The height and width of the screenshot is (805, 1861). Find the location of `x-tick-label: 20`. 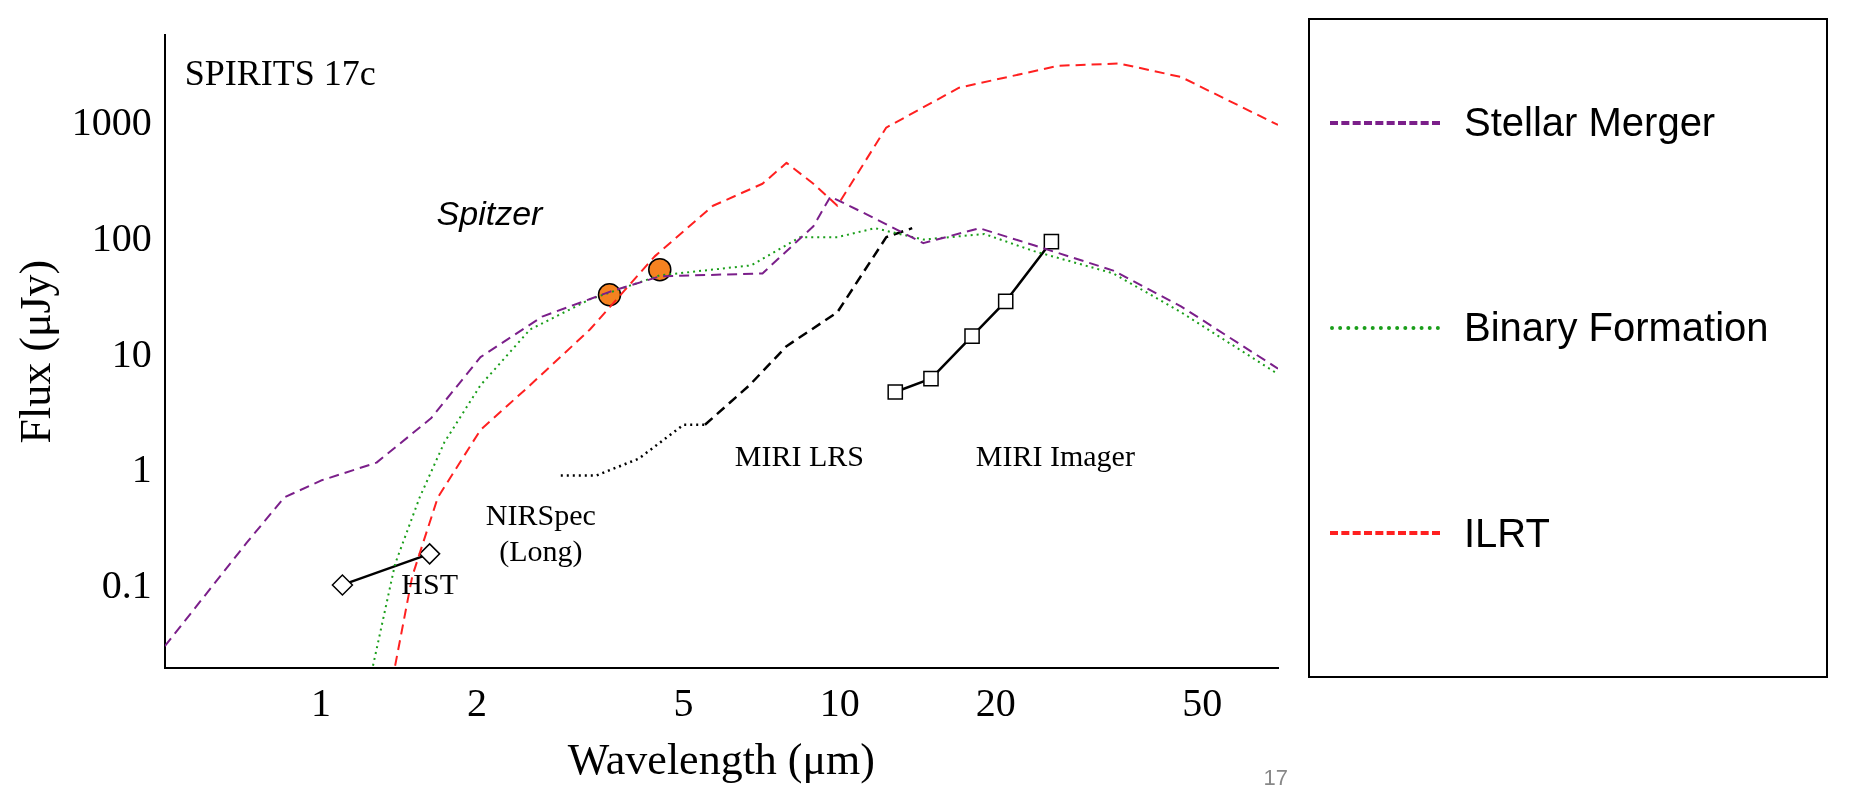

x-tick-label: 20 is located at coordinates (995, 702).